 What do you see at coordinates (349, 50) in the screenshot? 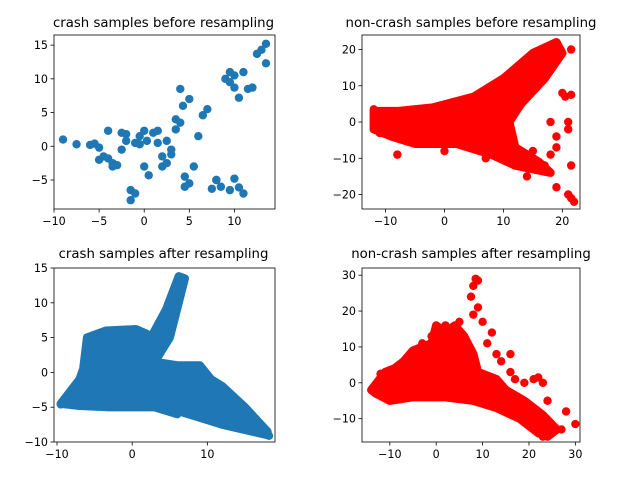
I see `y-tick-label: 20` at bounding box center [349, 50].